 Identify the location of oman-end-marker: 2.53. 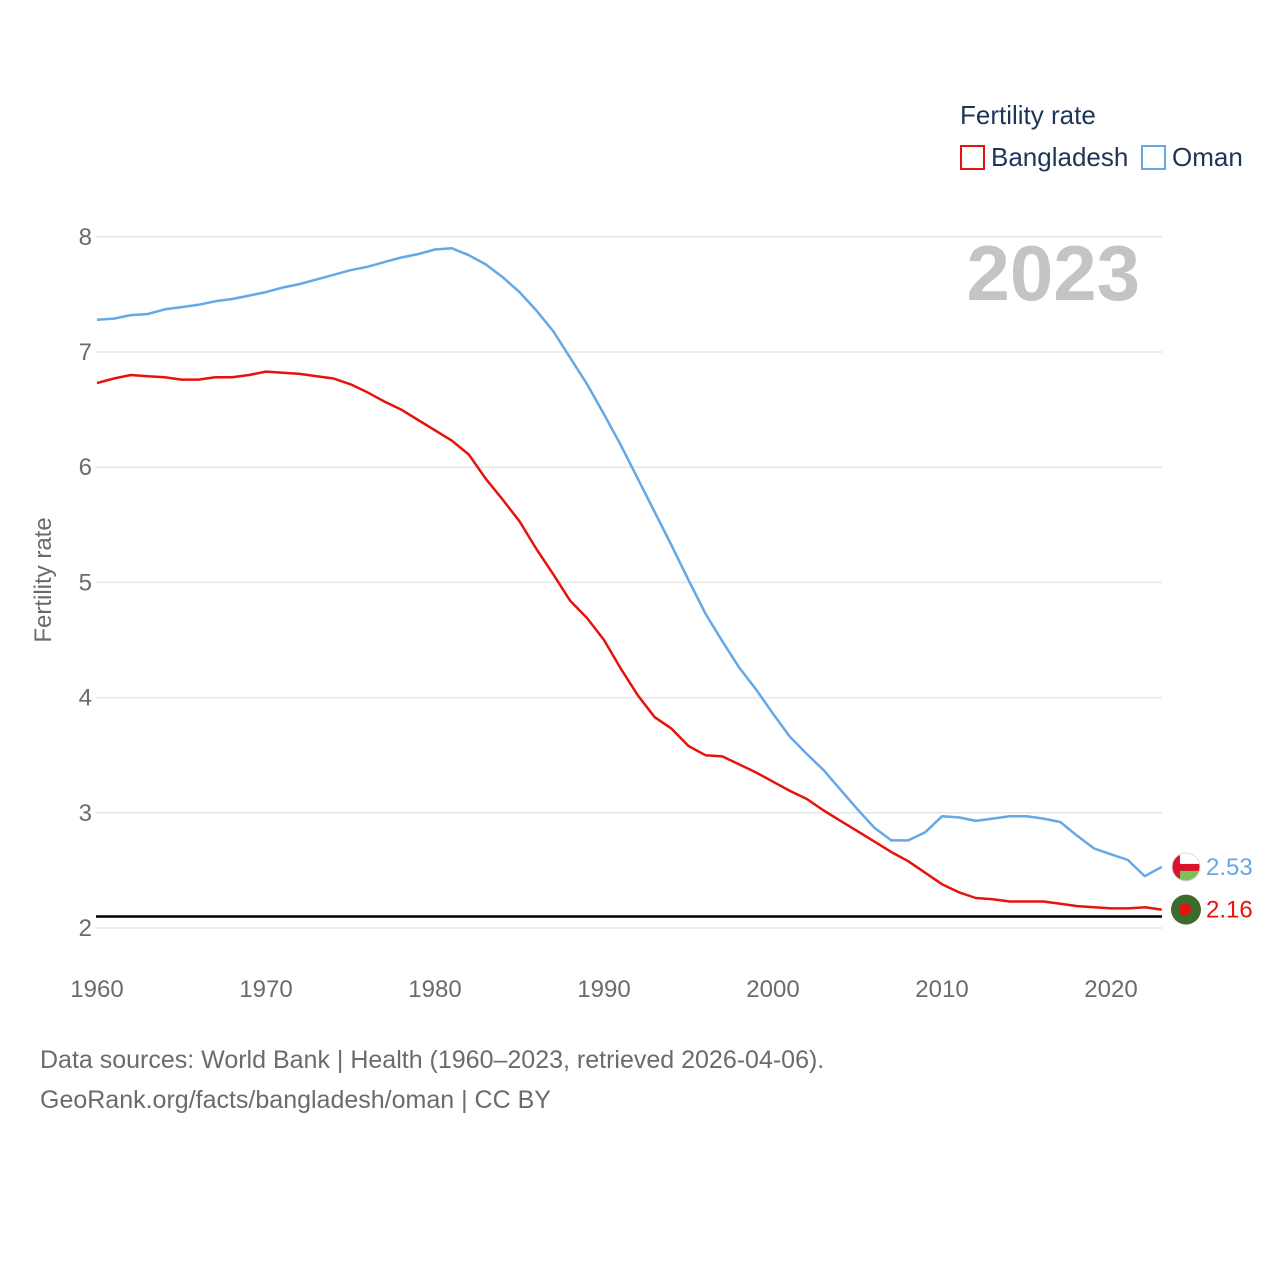
(1212, 867).